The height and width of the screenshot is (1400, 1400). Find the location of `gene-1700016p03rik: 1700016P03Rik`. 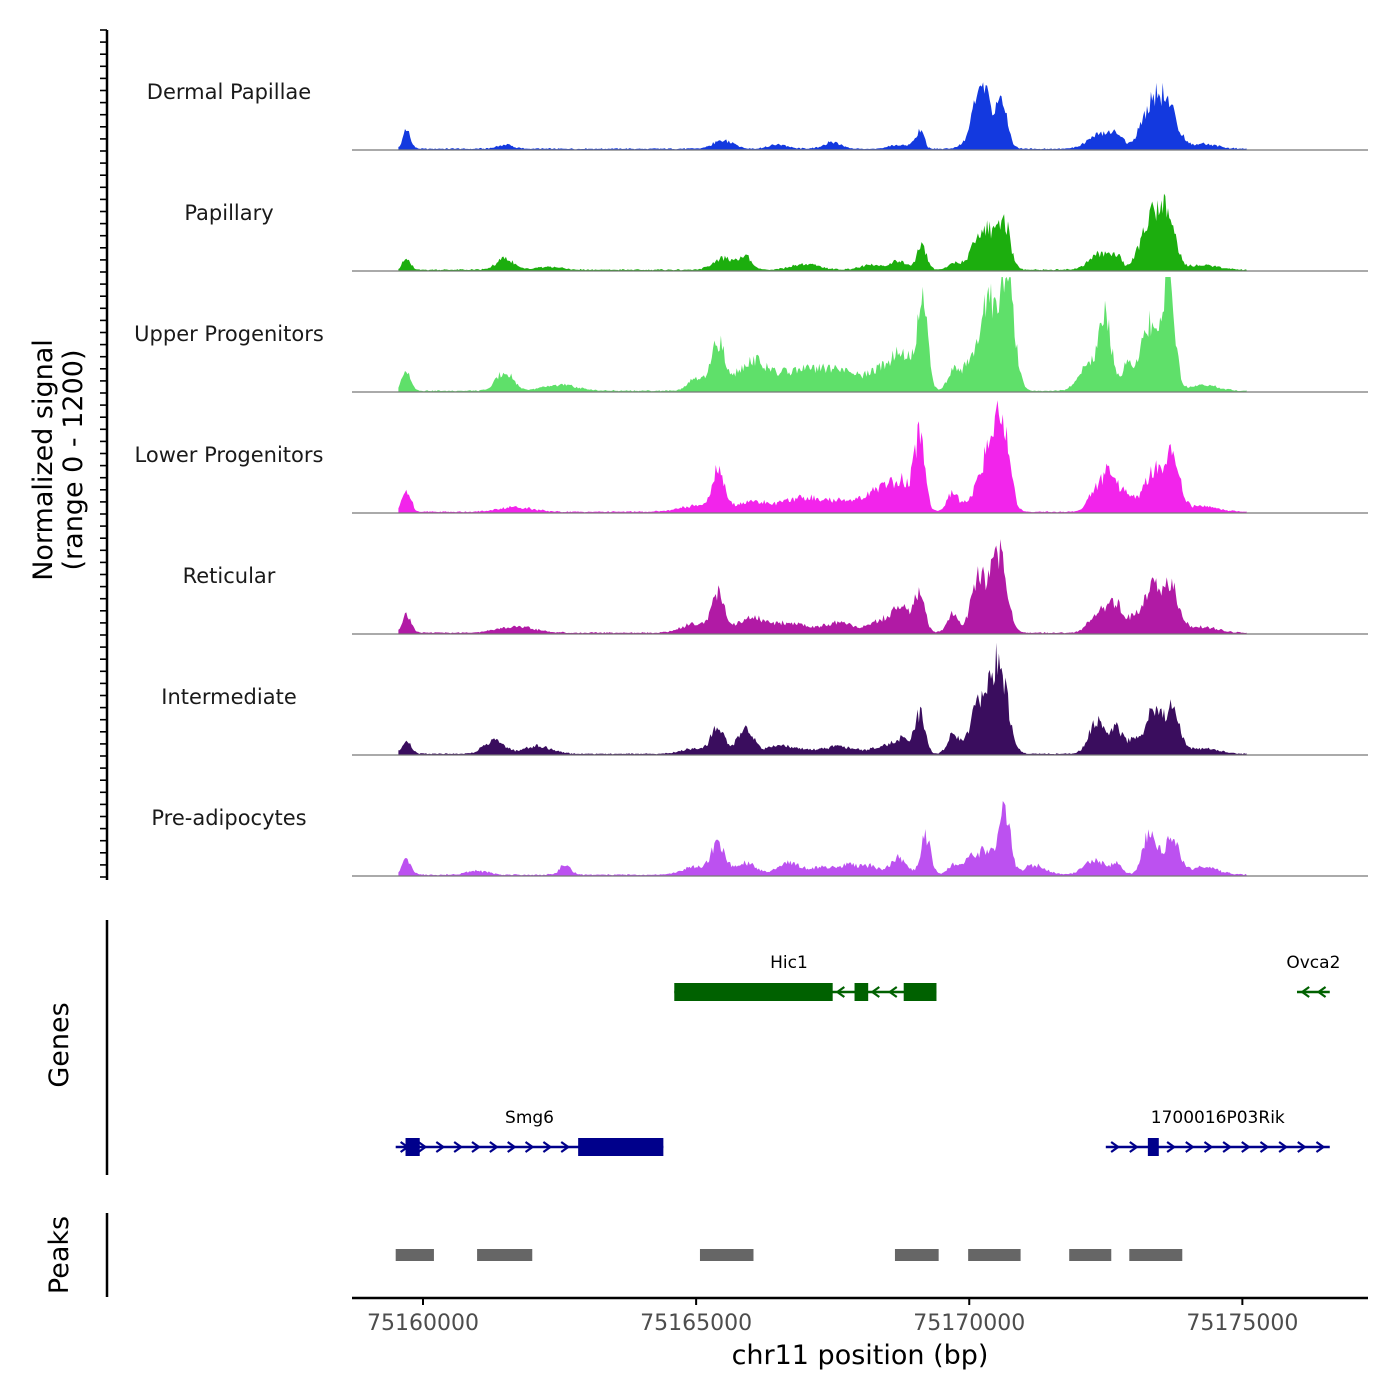

gene-1700016p03rik: 1700016P03Rik is located at coordinates (1217, 1132).